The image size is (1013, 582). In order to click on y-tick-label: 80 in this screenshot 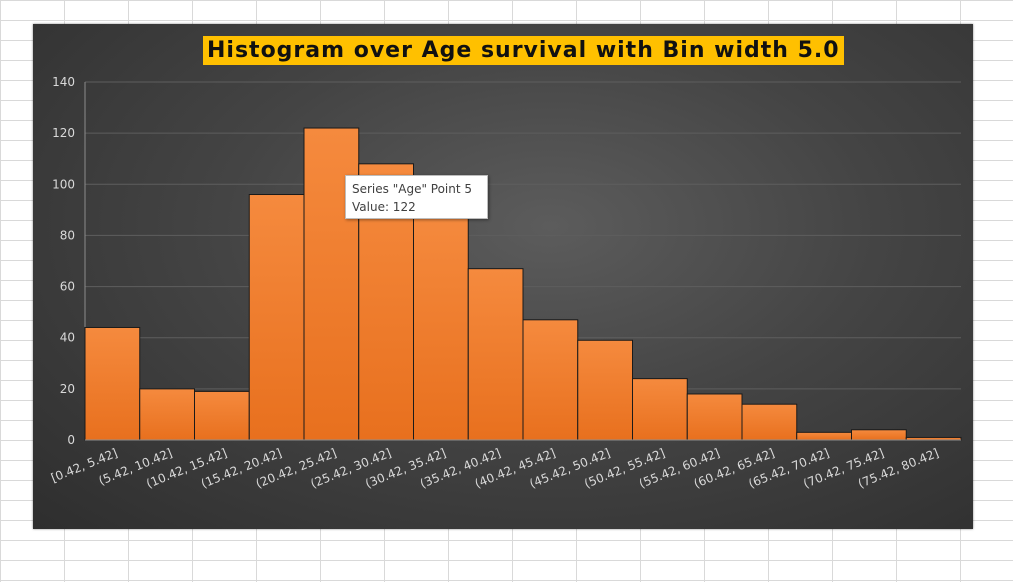, I will do `click(67, 235)`.